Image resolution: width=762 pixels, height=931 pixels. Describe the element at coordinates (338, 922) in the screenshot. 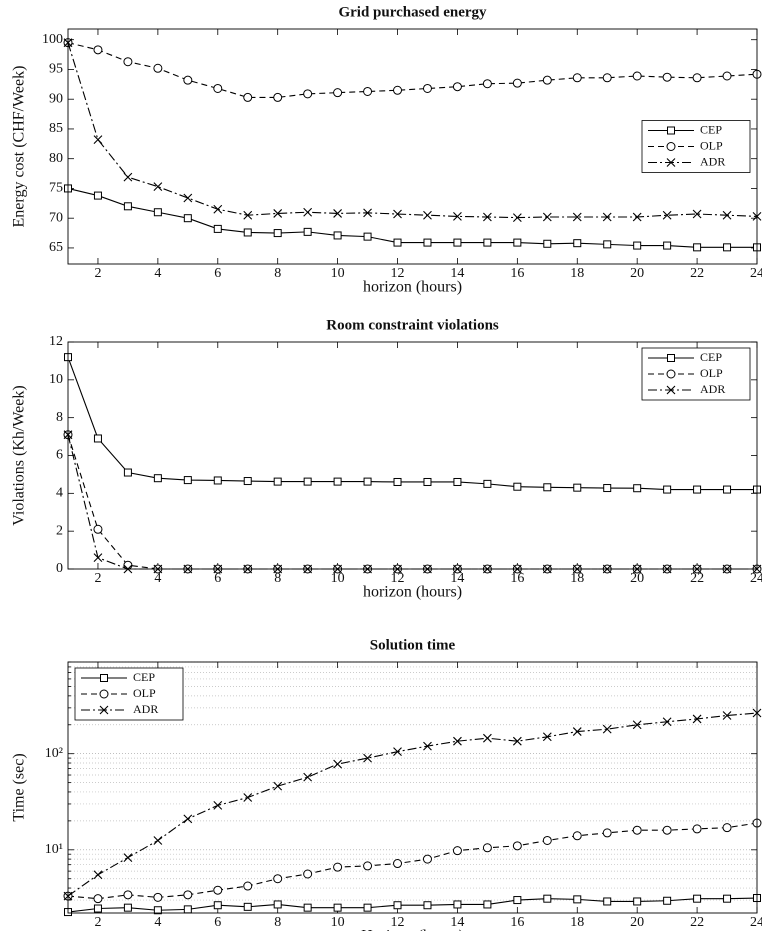

I see `x-tick-label: 10` at that location.